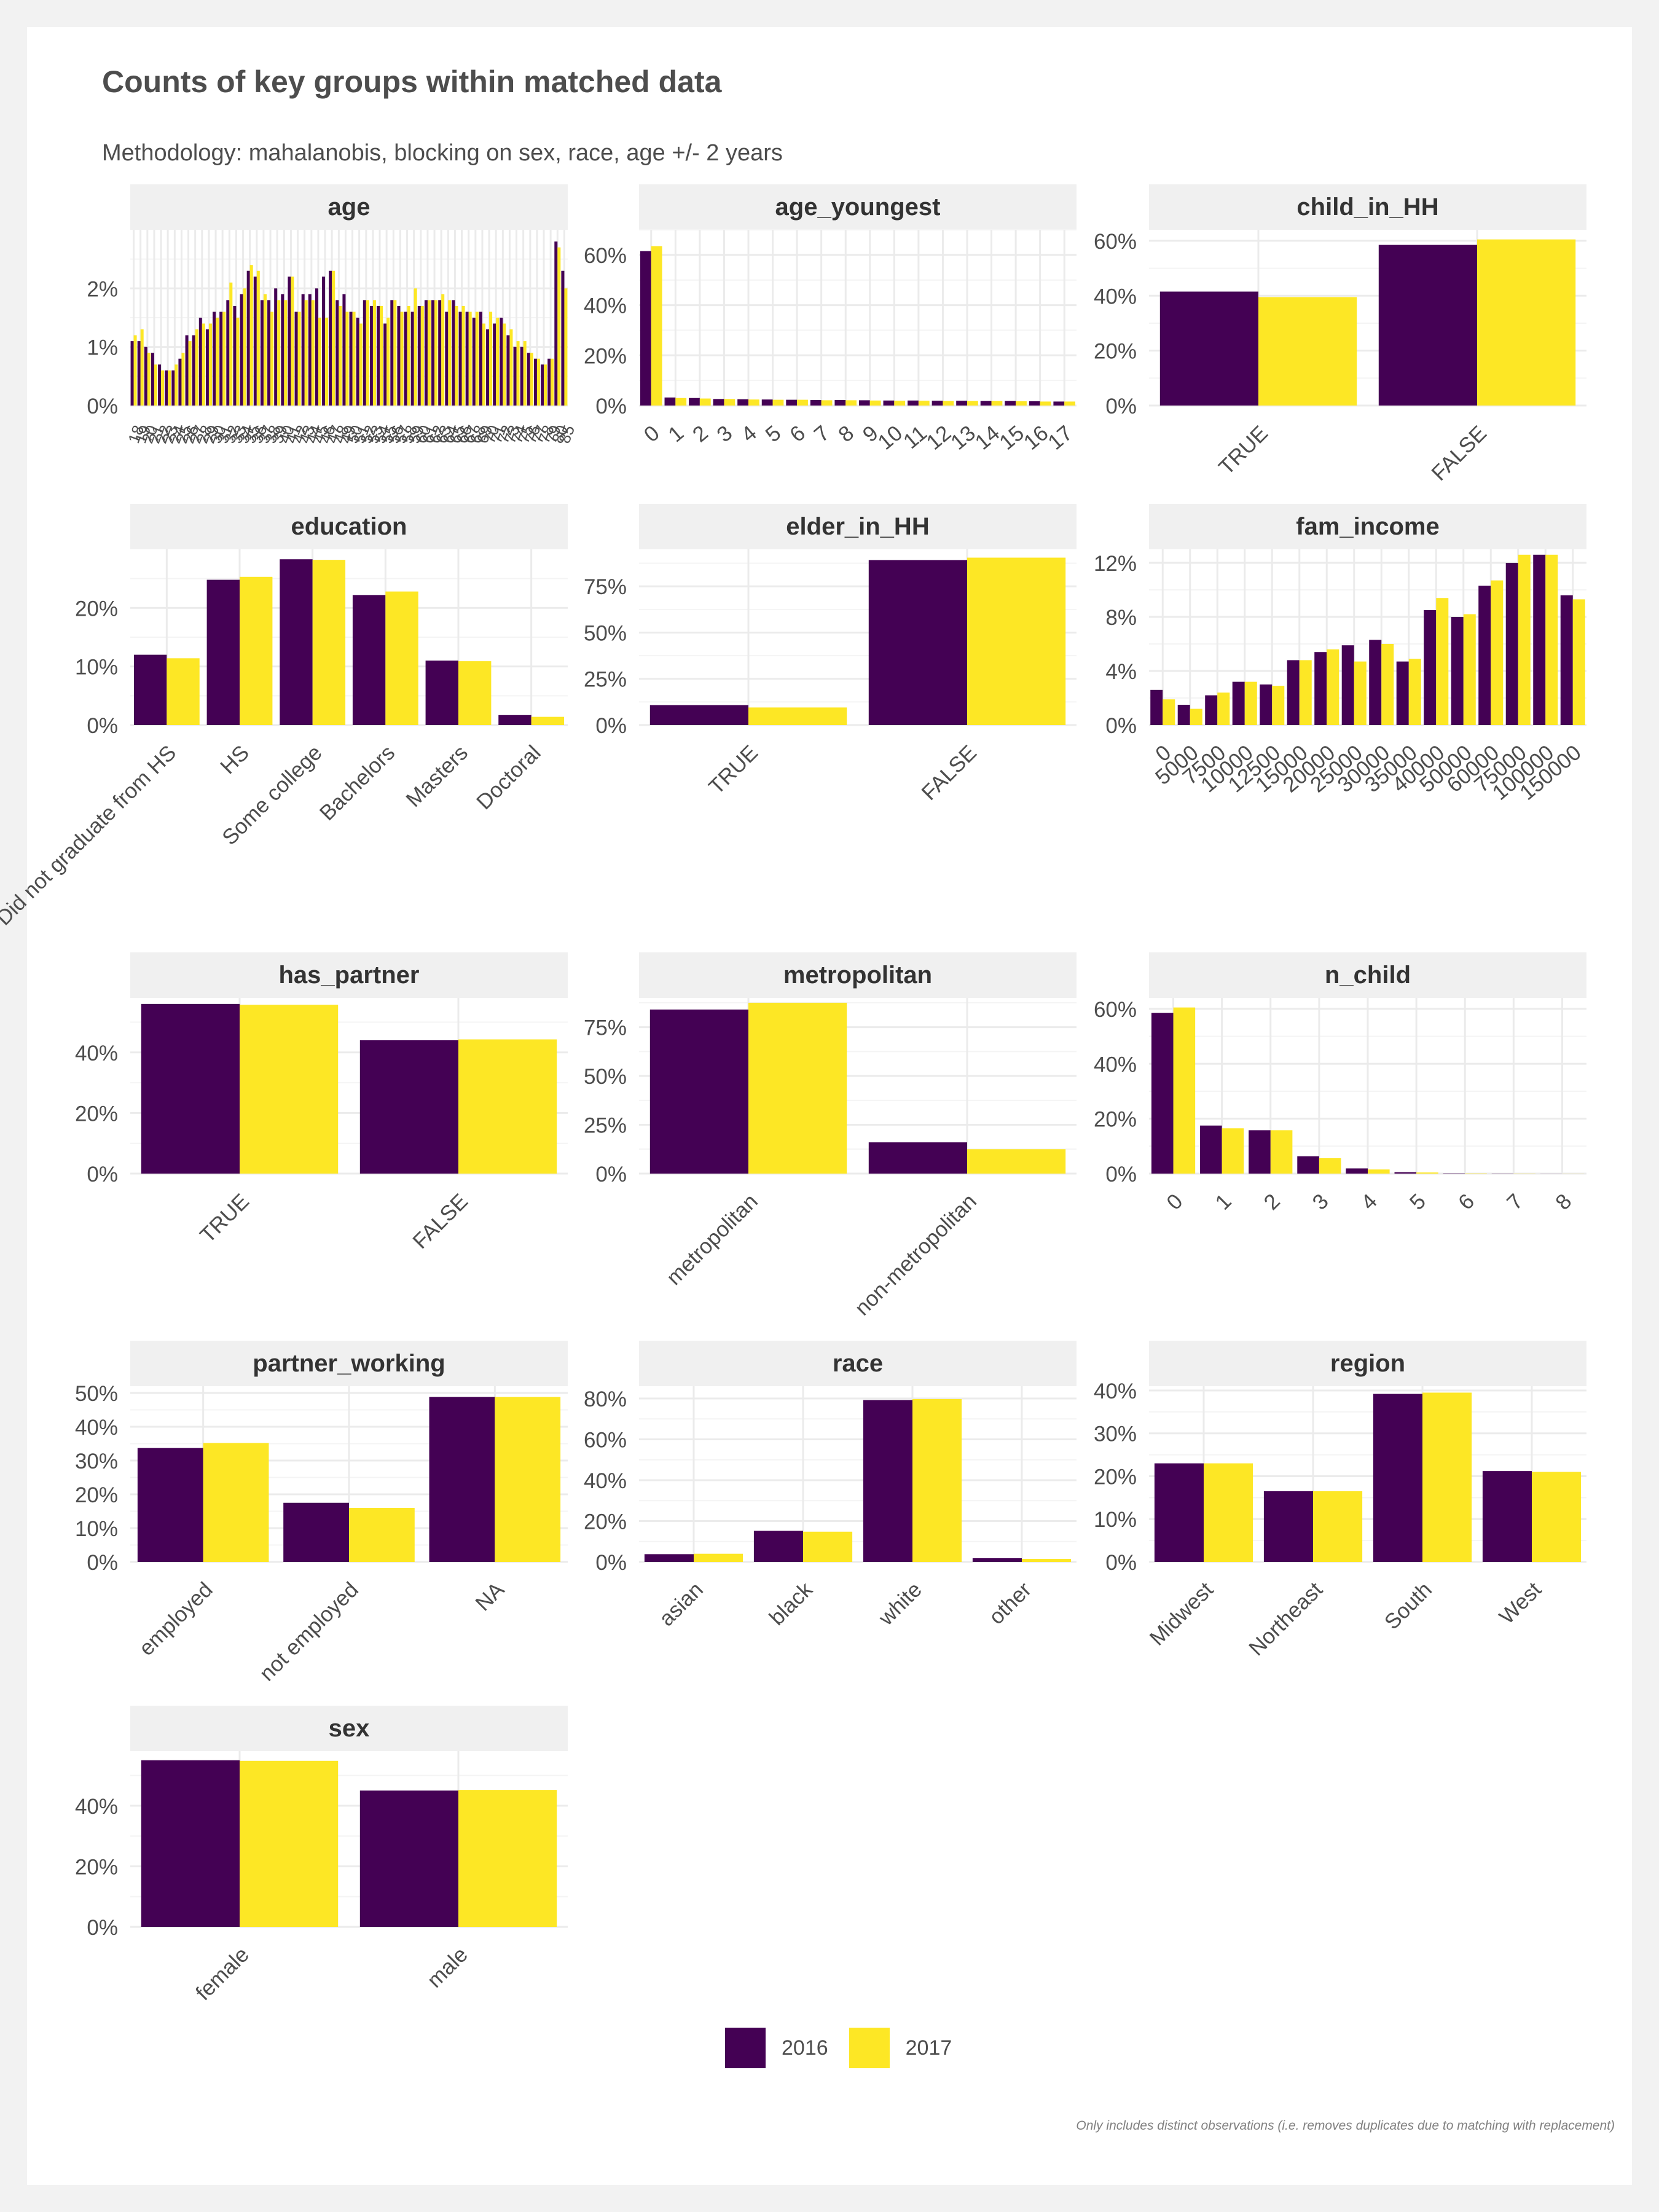 This screenshot has width=1659, height=2212. What do you see at coordinates (1511, 644) in the screenshot?
I see `bar-fam-income-75000-2016` at bounding box center [1511, 644].